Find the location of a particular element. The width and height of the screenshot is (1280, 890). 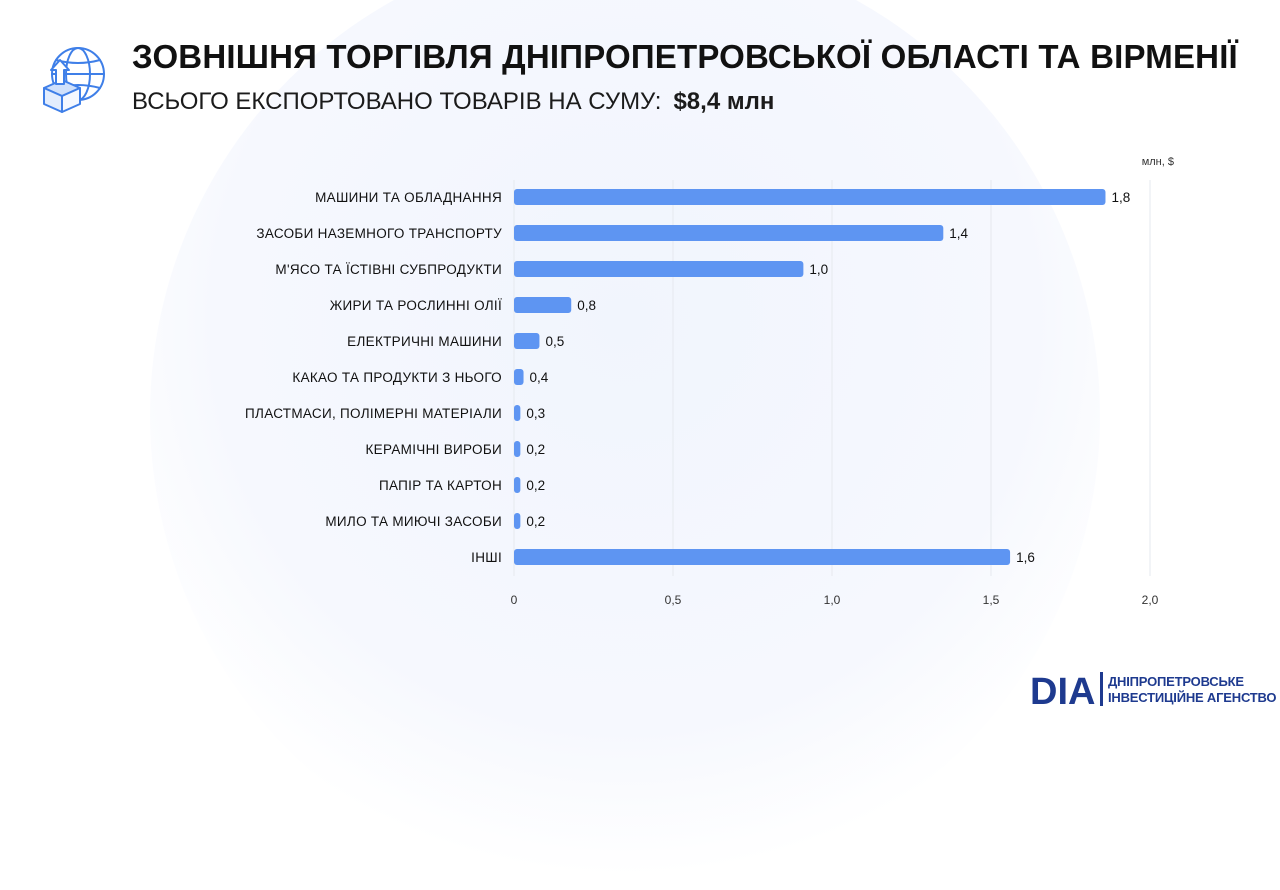

category-label: М'ЯСО ТА ЇСТІВНІ СУБПРОДУКТИ is located at coordinates (388, 269).